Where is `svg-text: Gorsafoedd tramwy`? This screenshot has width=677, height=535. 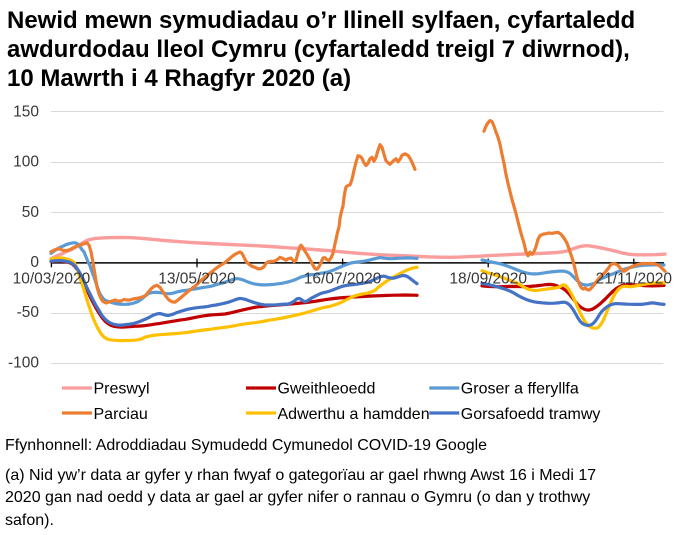
svg-text: Gorsafoedd tramwy is located at coordinates (531, 414).